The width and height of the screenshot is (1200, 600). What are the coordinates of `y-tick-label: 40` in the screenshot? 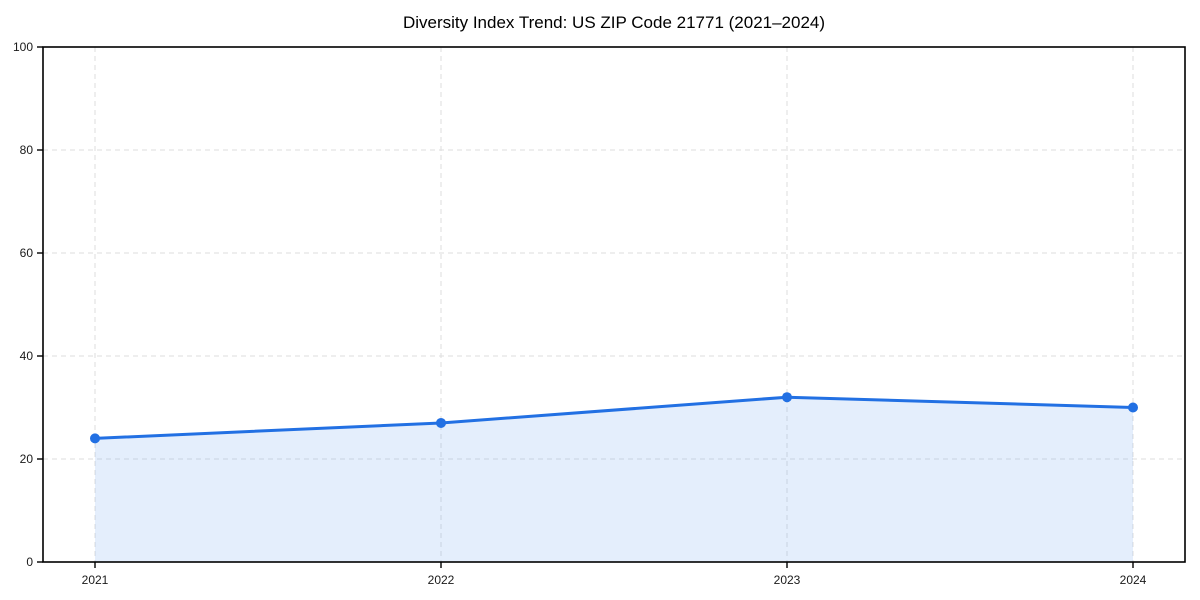 It's located at (27, 356).